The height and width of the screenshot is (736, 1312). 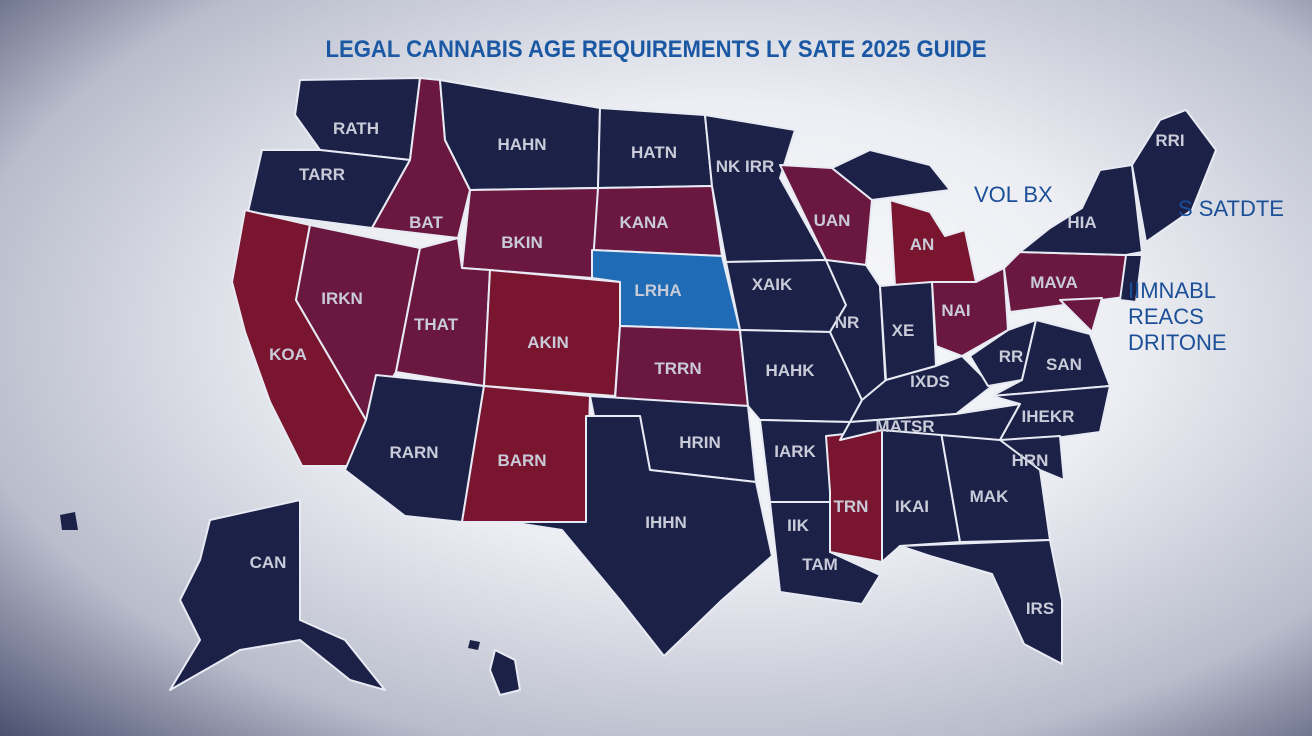 I want to click on label-ut: THAT, so click(x=436, y=324).